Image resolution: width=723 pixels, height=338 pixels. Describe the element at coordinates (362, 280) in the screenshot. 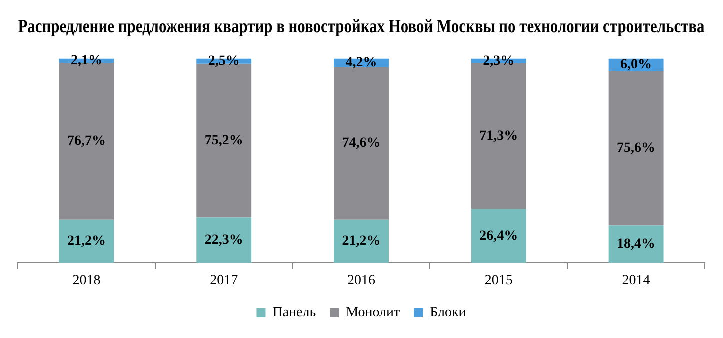

I see `x-tick-label: 2016` at that location.